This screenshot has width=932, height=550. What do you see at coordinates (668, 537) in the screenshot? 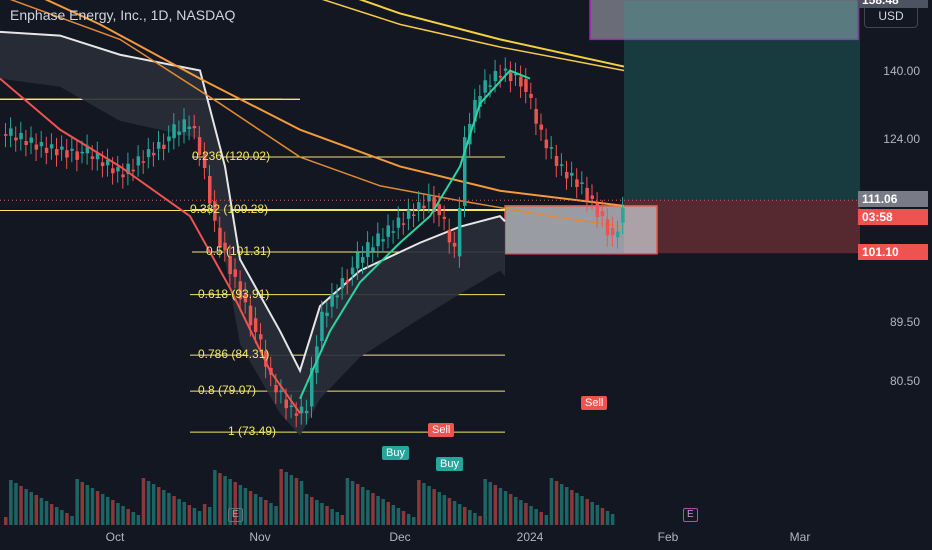
I see `x-axis-tick: Feb` at bounding box center [668, 537].